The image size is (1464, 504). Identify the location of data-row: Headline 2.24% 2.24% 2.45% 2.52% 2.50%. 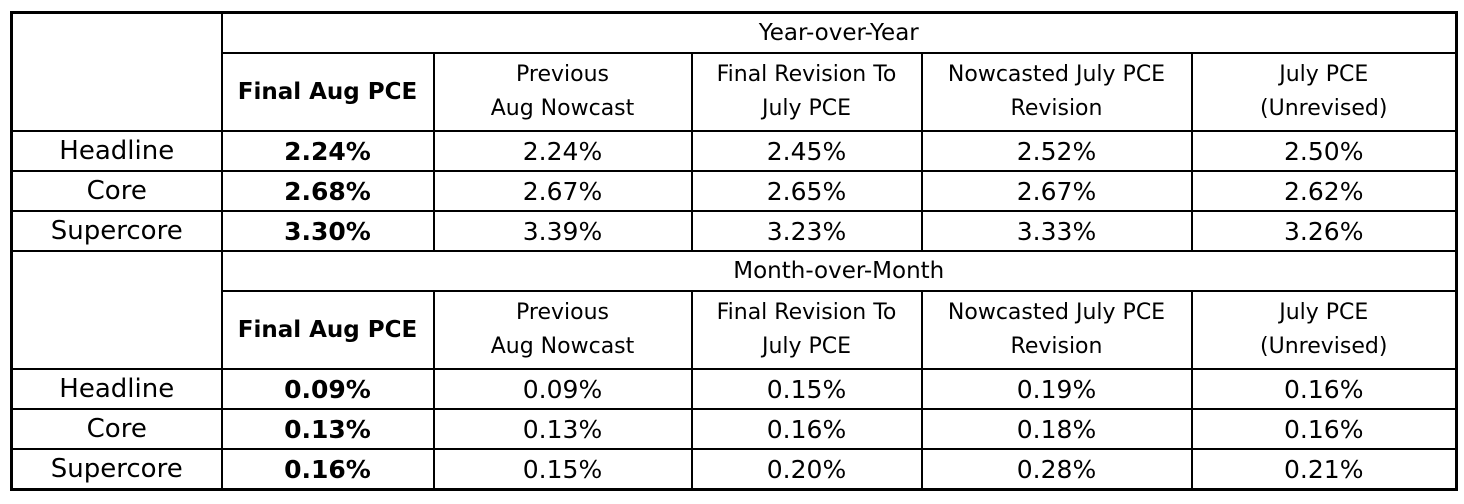
(734, 151).